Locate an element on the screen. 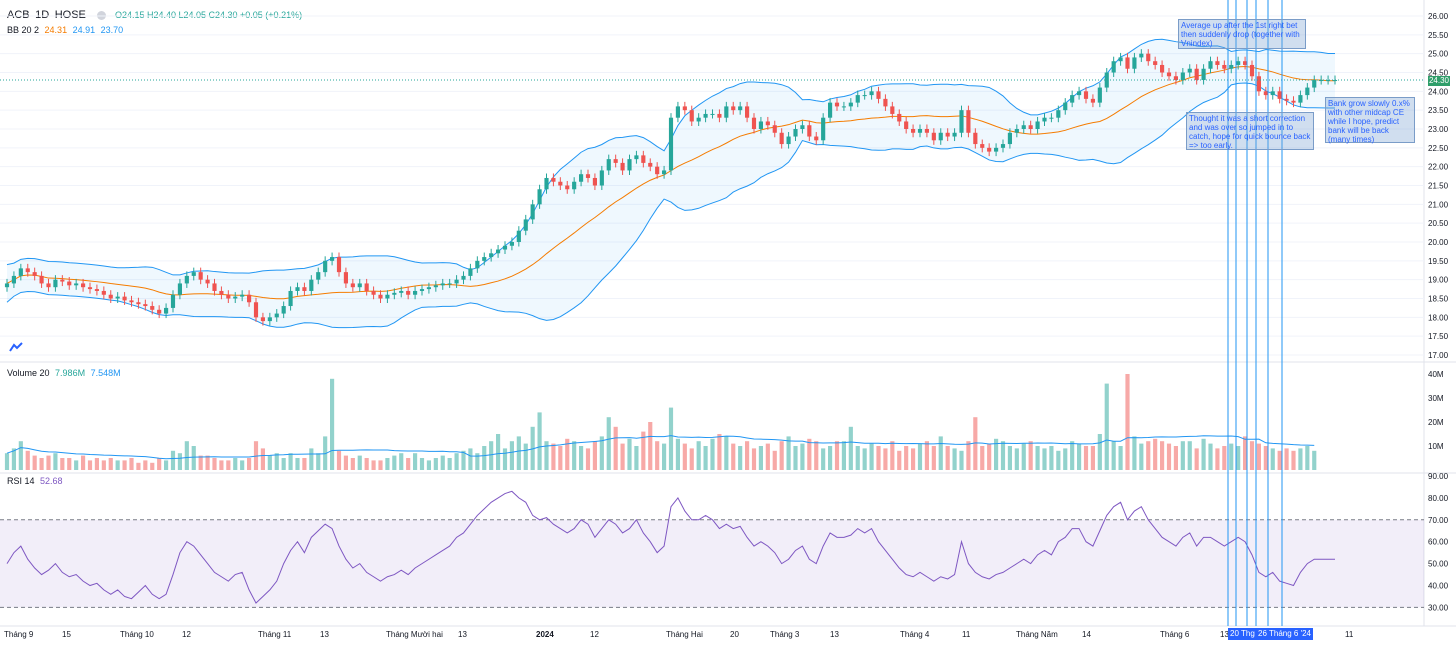 This screenshot has width=1456, height=652. x-tick-label: Tháng 10 is located at coordinates (137, 634).